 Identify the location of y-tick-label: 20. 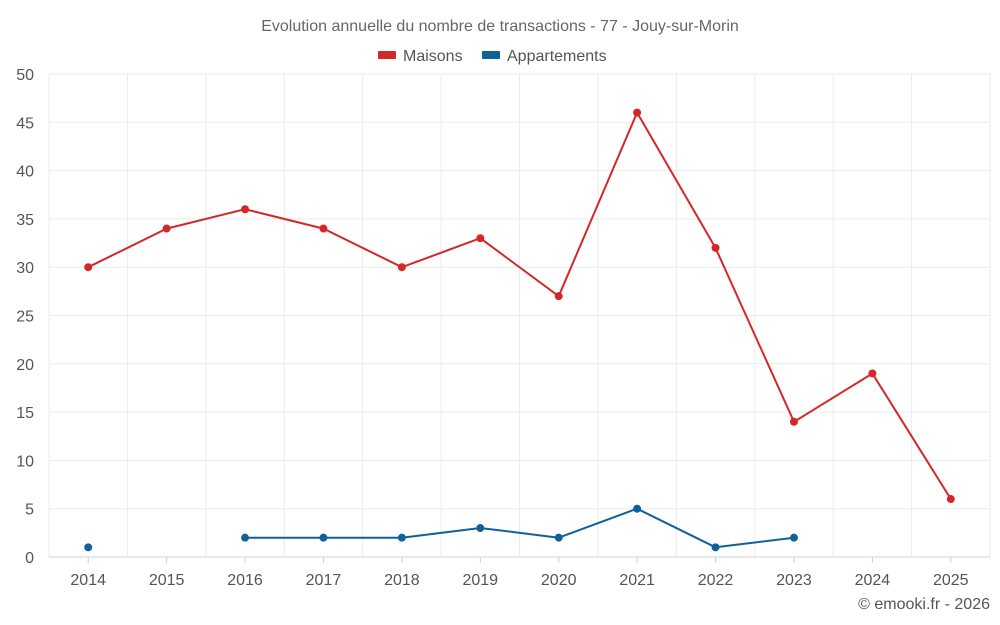
(25, 365).